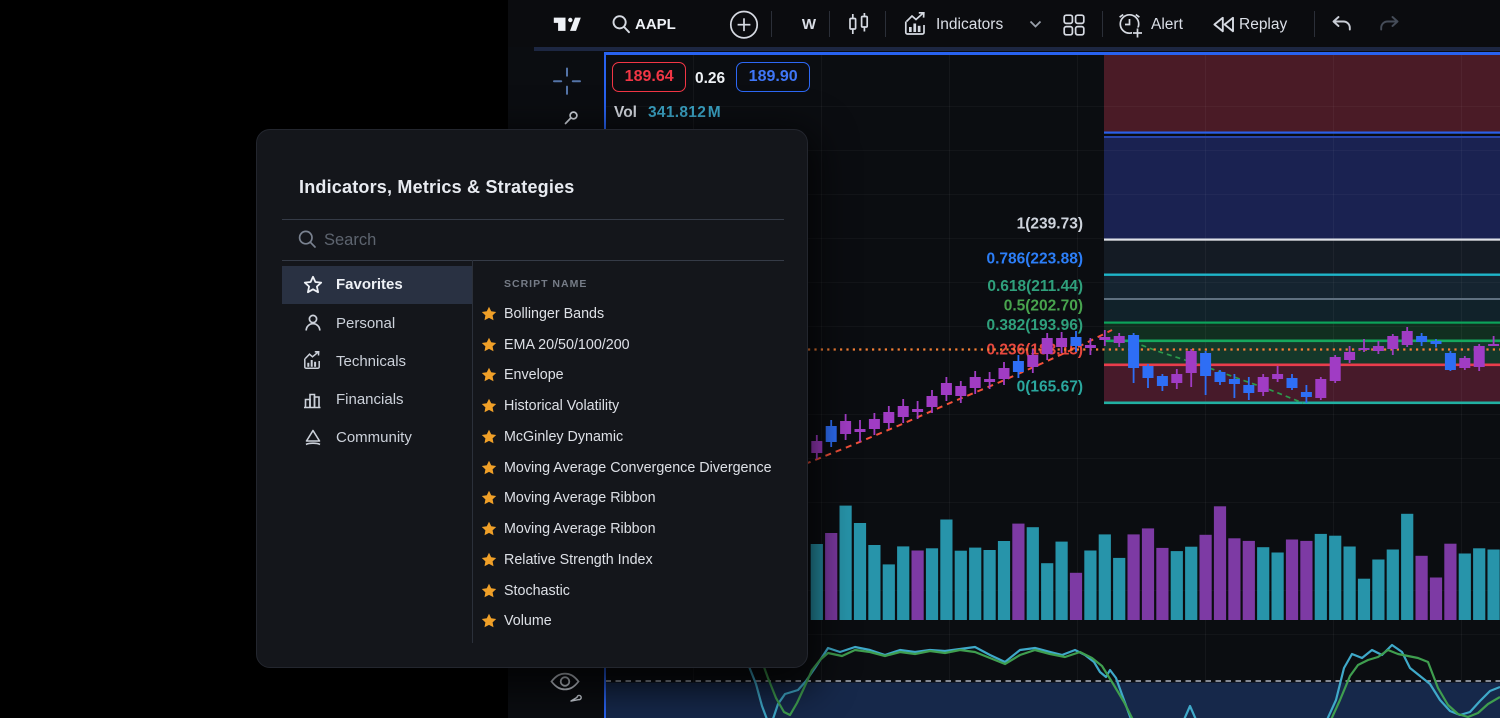 The width and height of the screenshot is (1500, 718). Describe the element at coordinates (1043, 306) in the screenshot. I see `svg-text: 0.5(202.70)` at that location.